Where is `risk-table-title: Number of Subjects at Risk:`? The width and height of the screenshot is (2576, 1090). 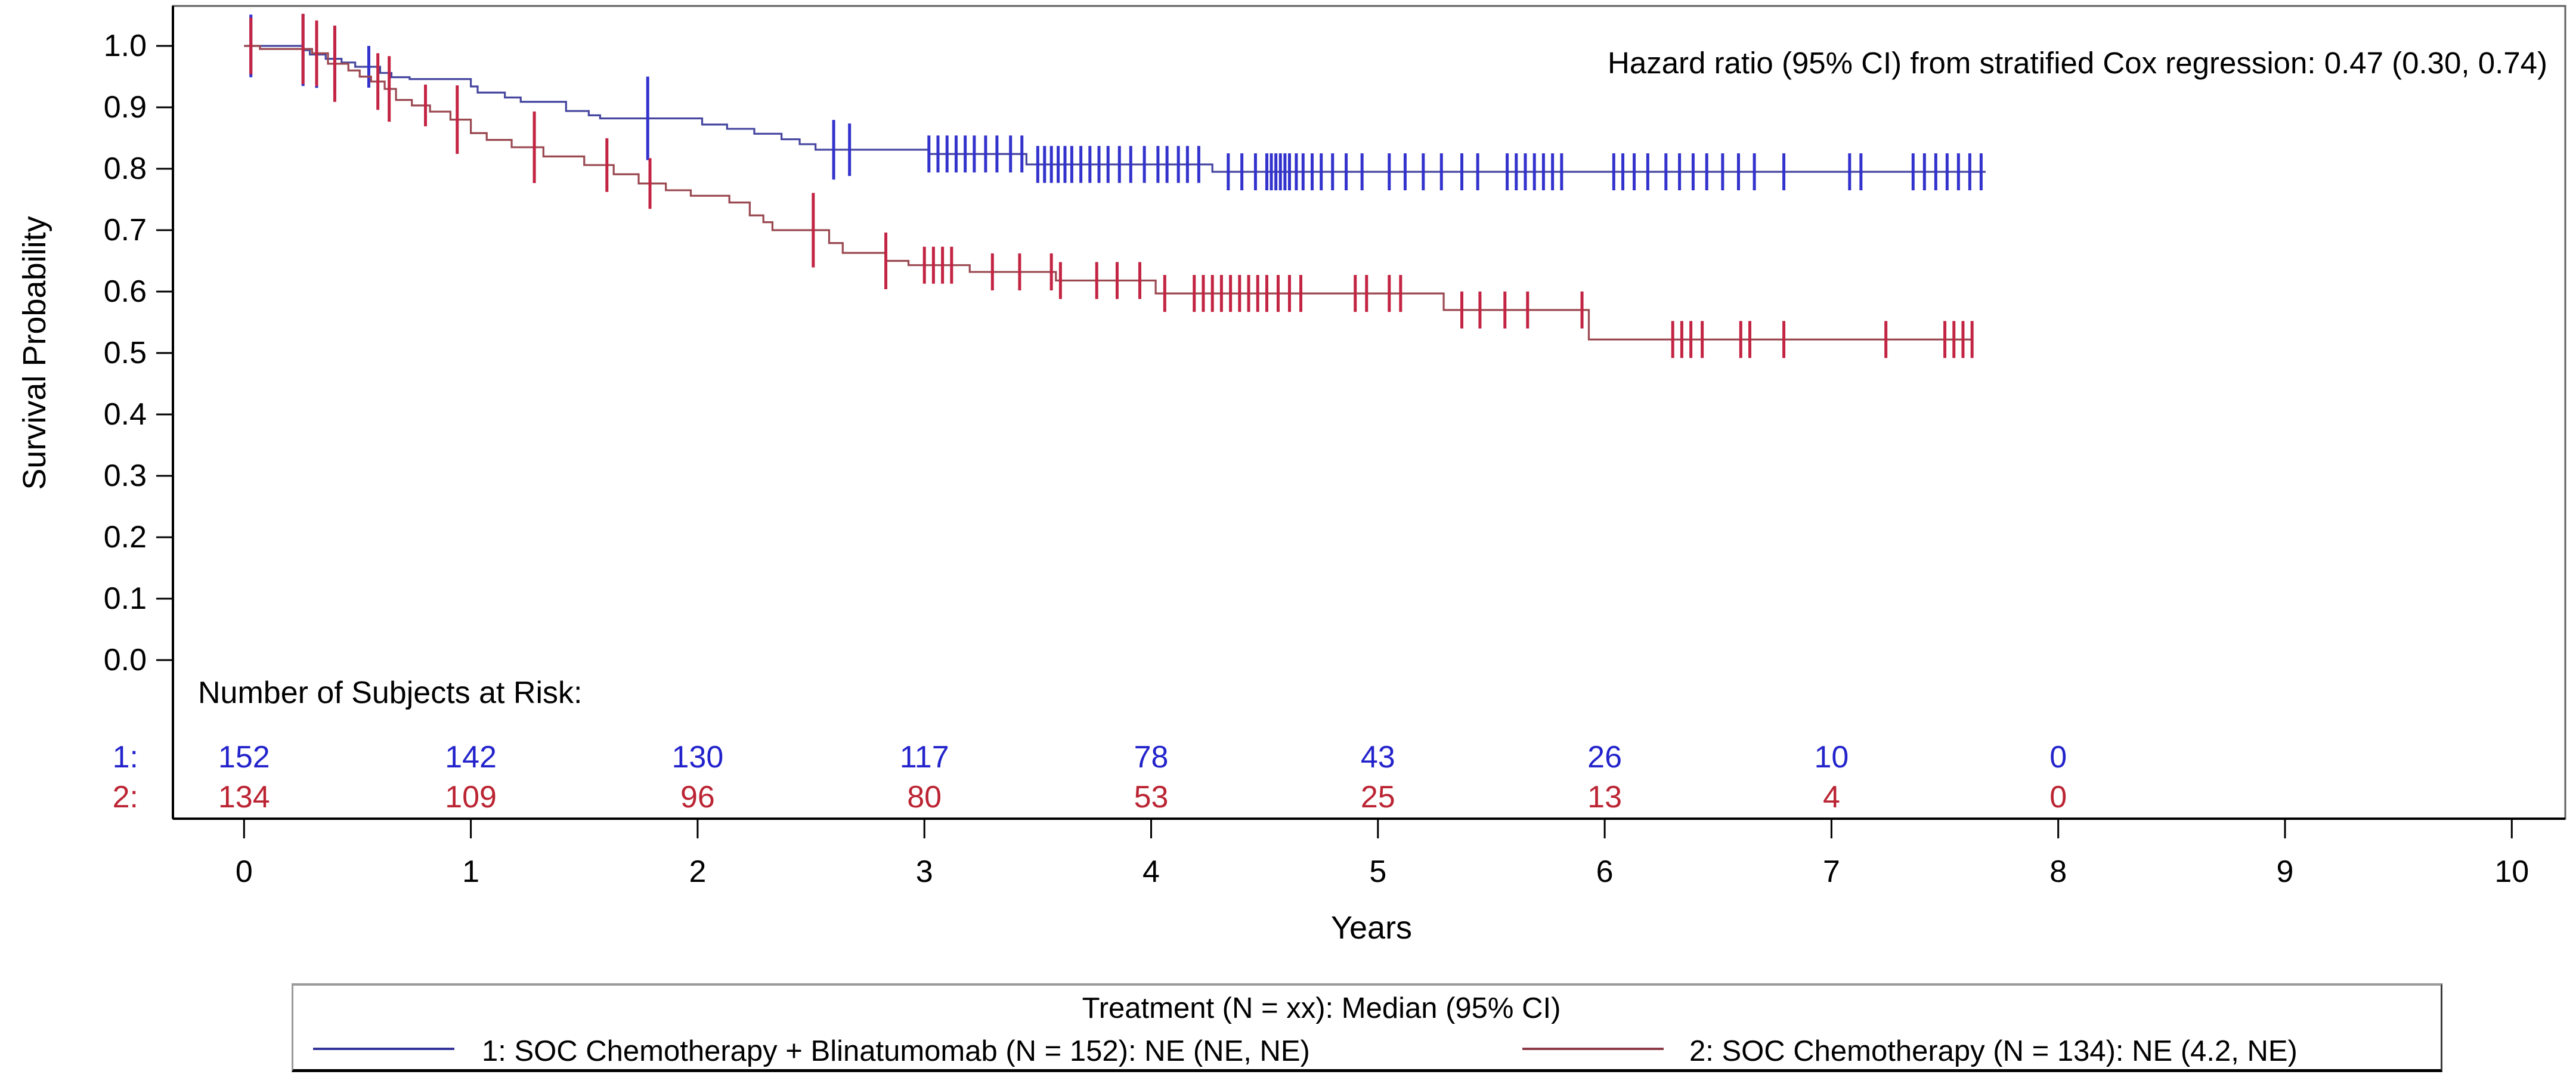 risk-table-title: Number of Subjects at Risk: is located at coordinates (391, 693).